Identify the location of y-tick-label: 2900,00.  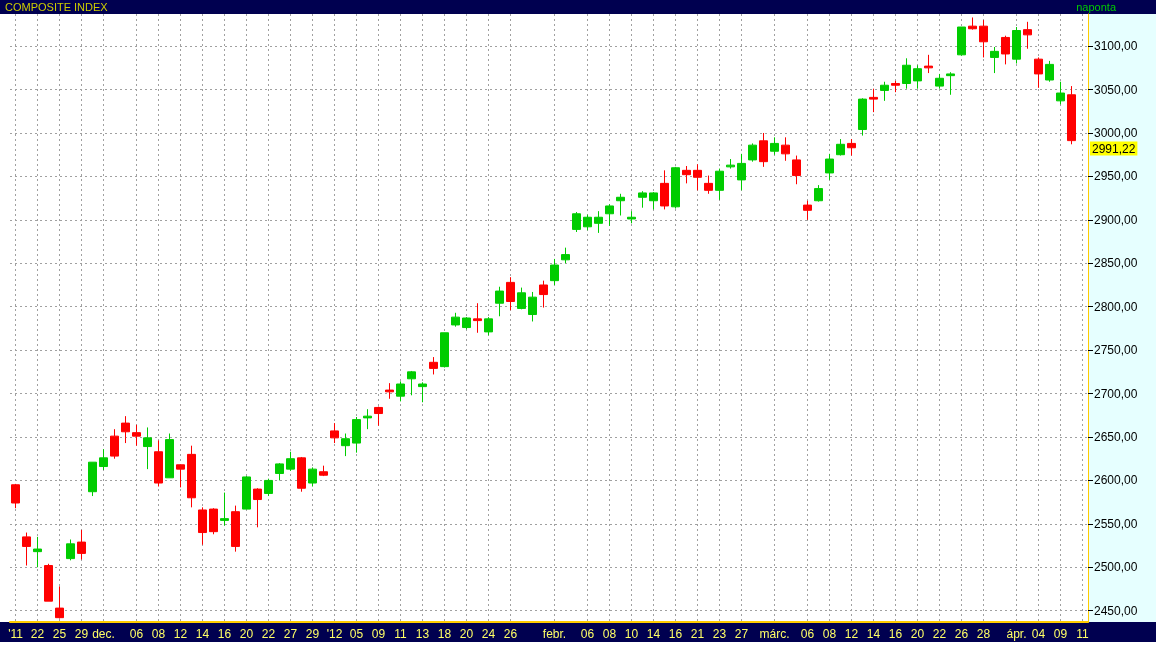
(1116, 219).